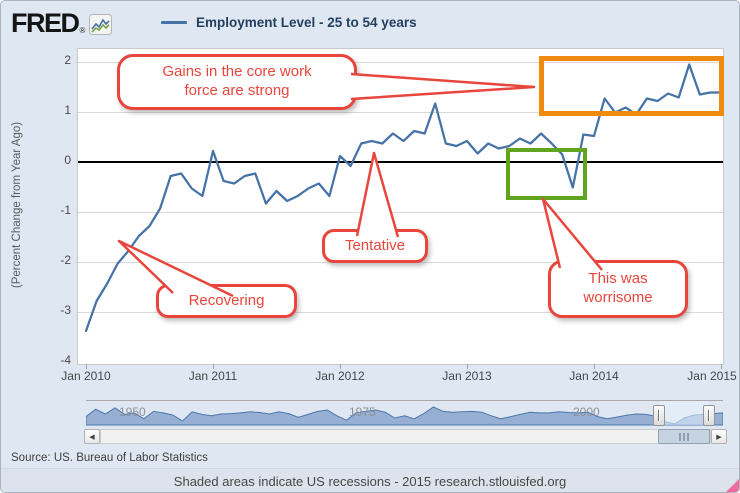 This screenshot has width=740, height=493. I want to click on callout-worrisome: This was worrisome, so click(618, 289).